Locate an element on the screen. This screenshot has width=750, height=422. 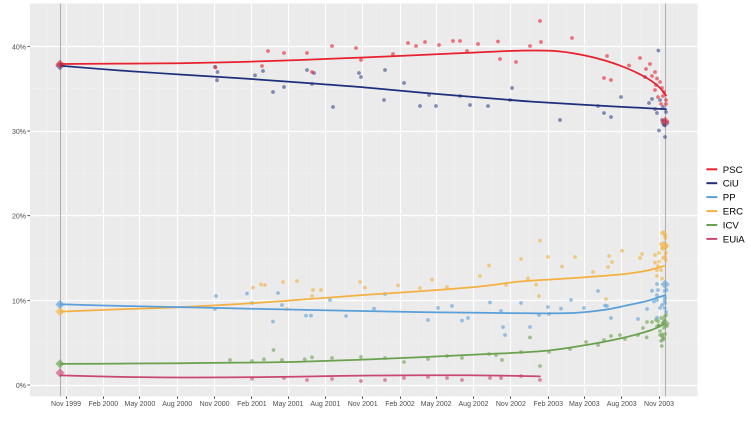
svg-text: Feb 2000 is located at coordinates (104, 404).